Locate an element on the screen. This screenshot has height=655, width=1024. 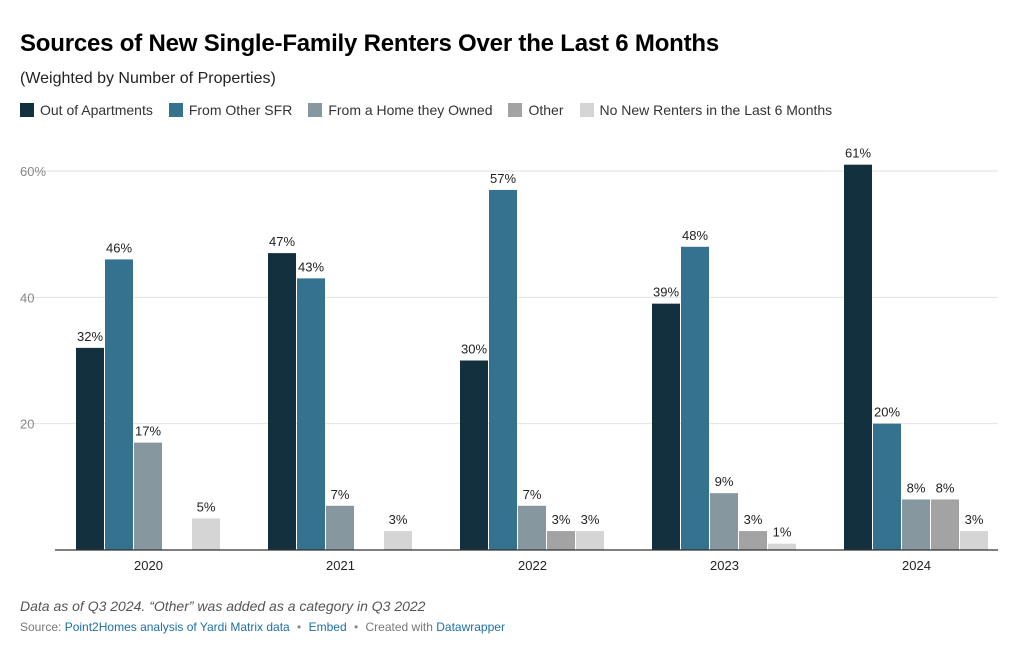
source-prefix: Source: is located at coordinates (41, 627).